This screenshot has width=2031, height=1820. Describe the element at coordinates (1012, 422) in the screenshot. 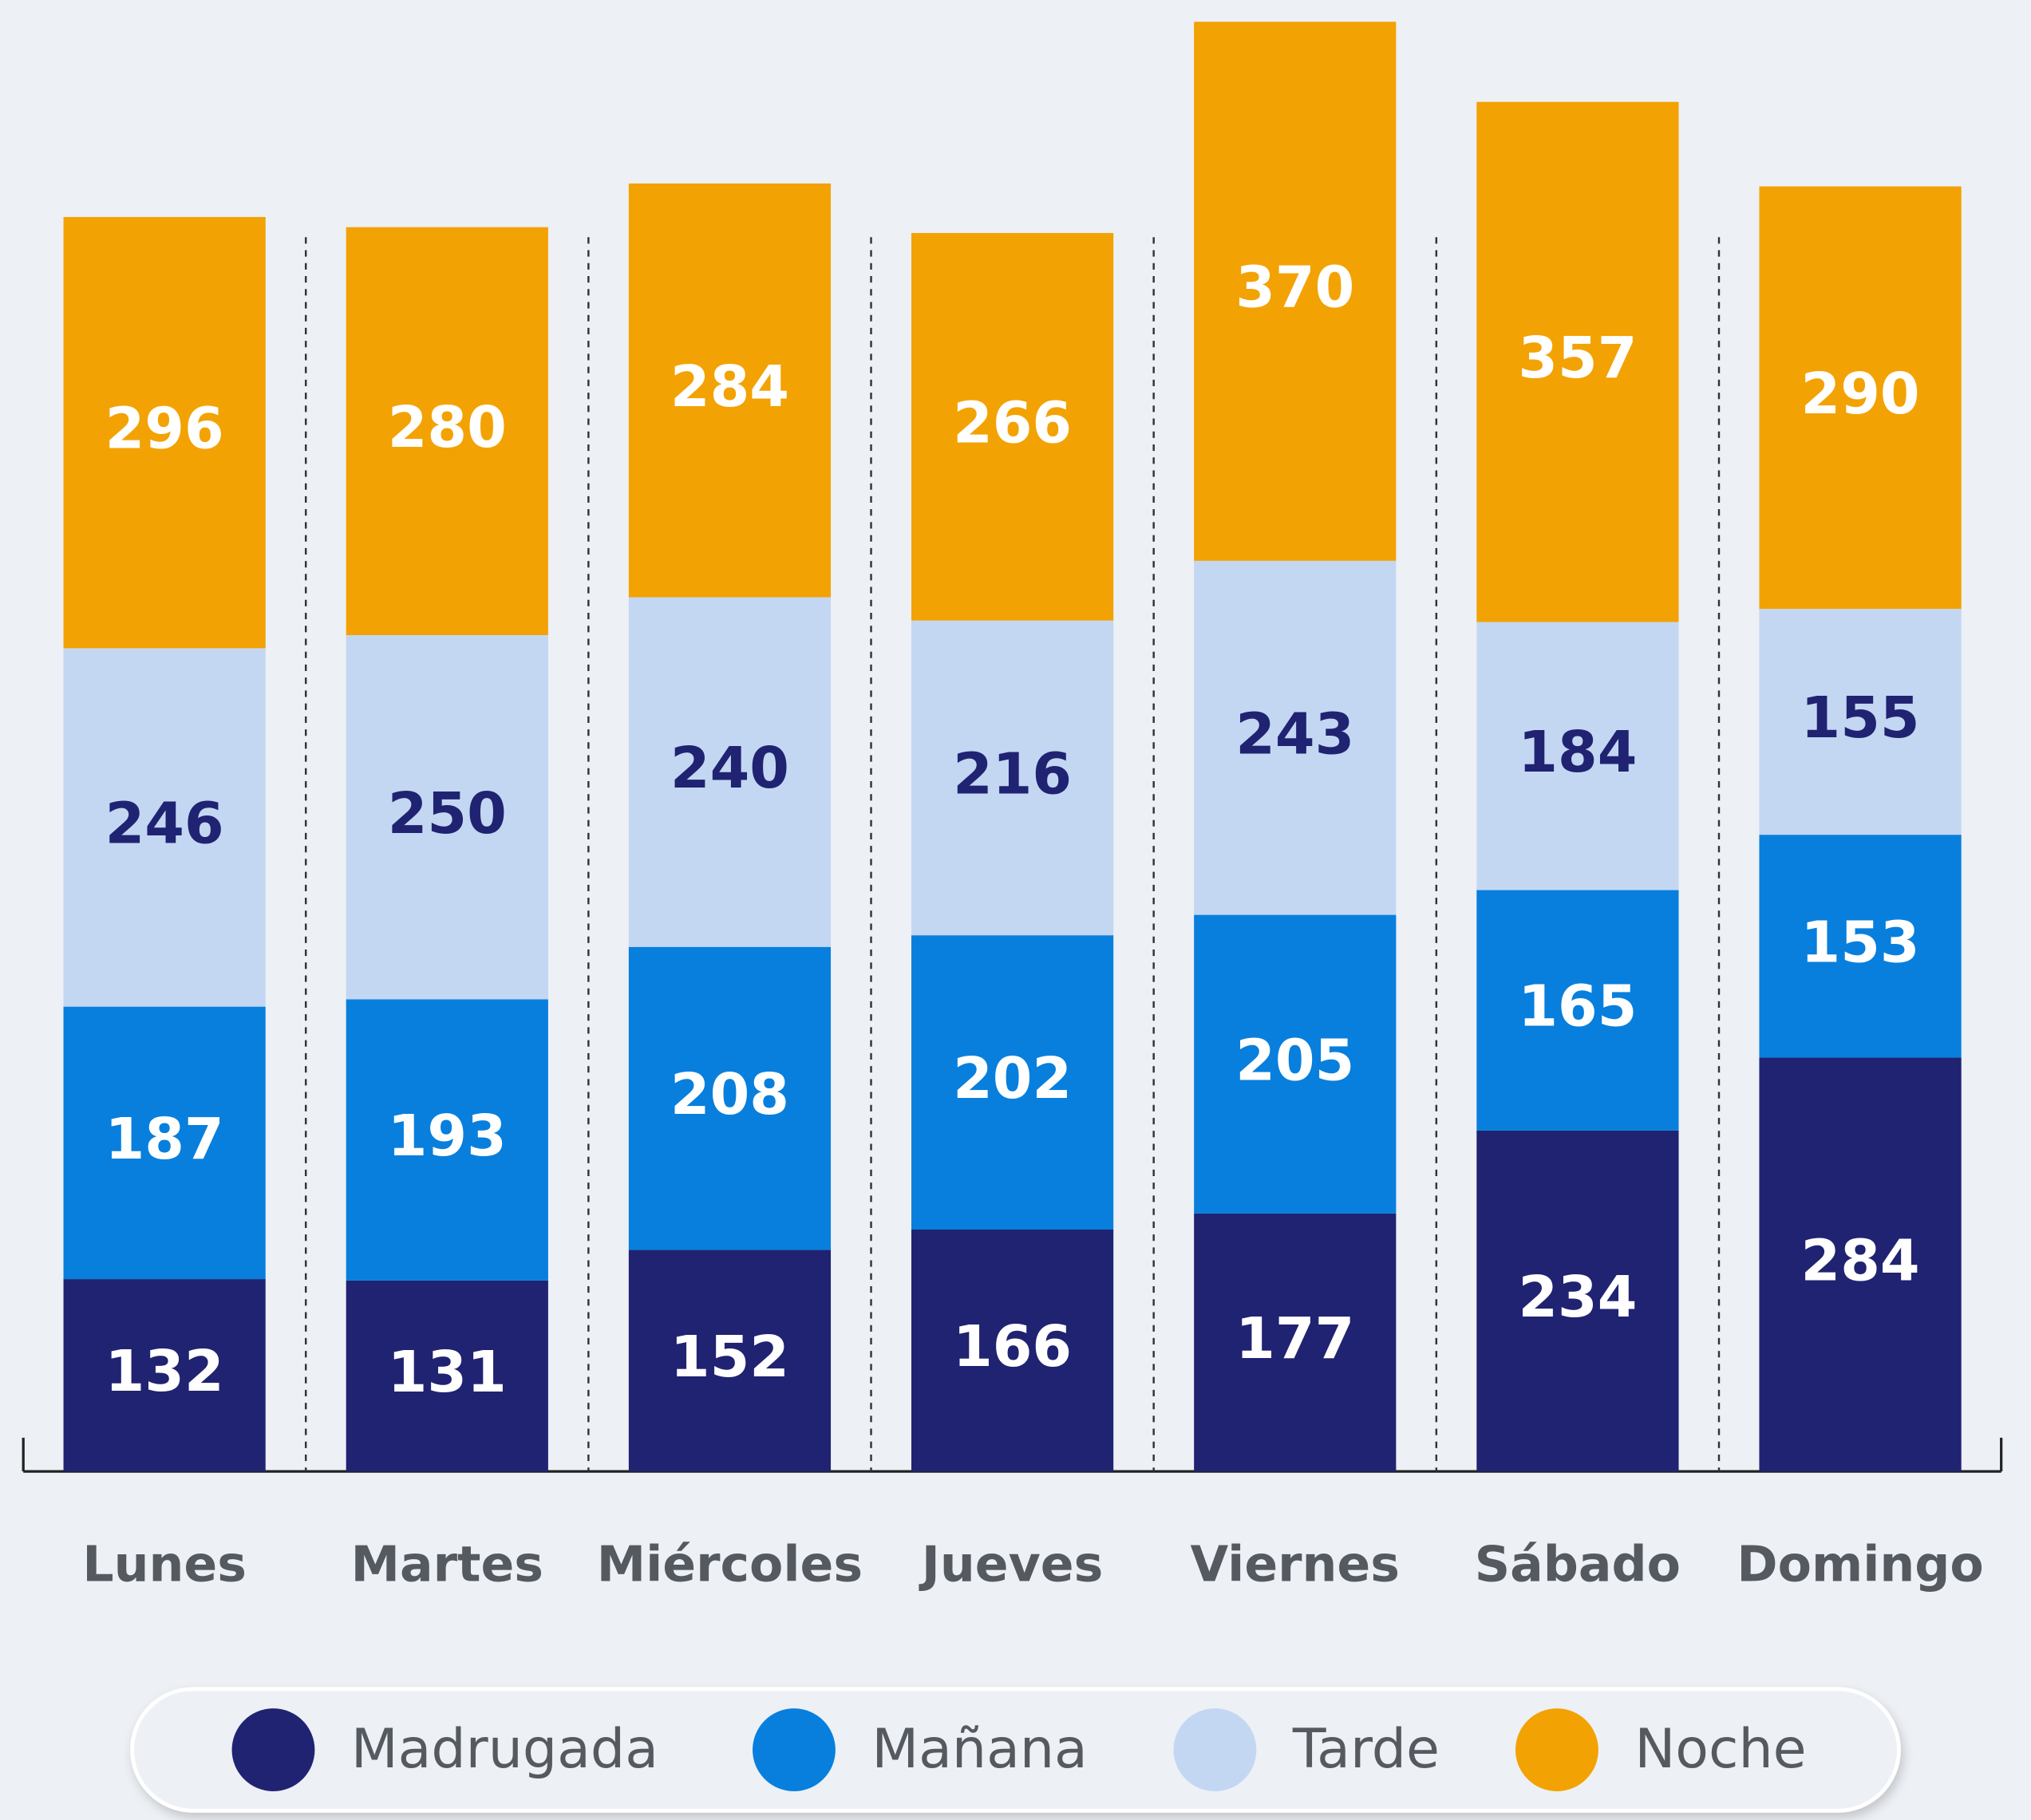

I see `data-label: 266` at that location.